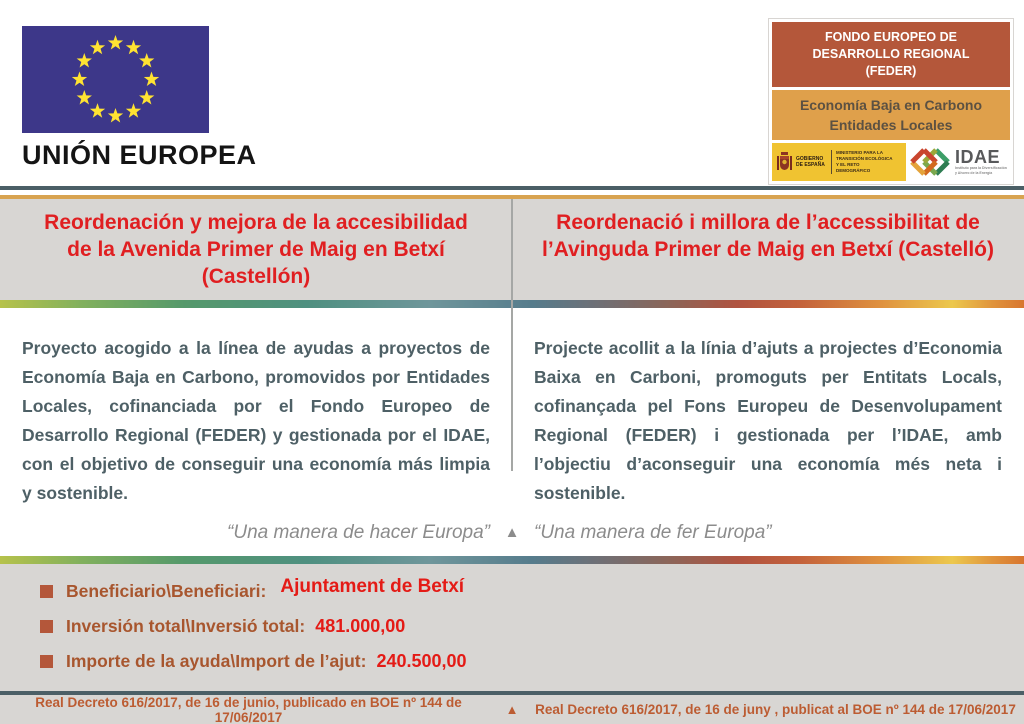 The width and height of the screenshot is (1024, 724). What do you see at coordinates (166, 590) in the screenshot?
I see `beneficiary-label: Beneficiario\Beneficiari:` at bounding box center [166, 590].